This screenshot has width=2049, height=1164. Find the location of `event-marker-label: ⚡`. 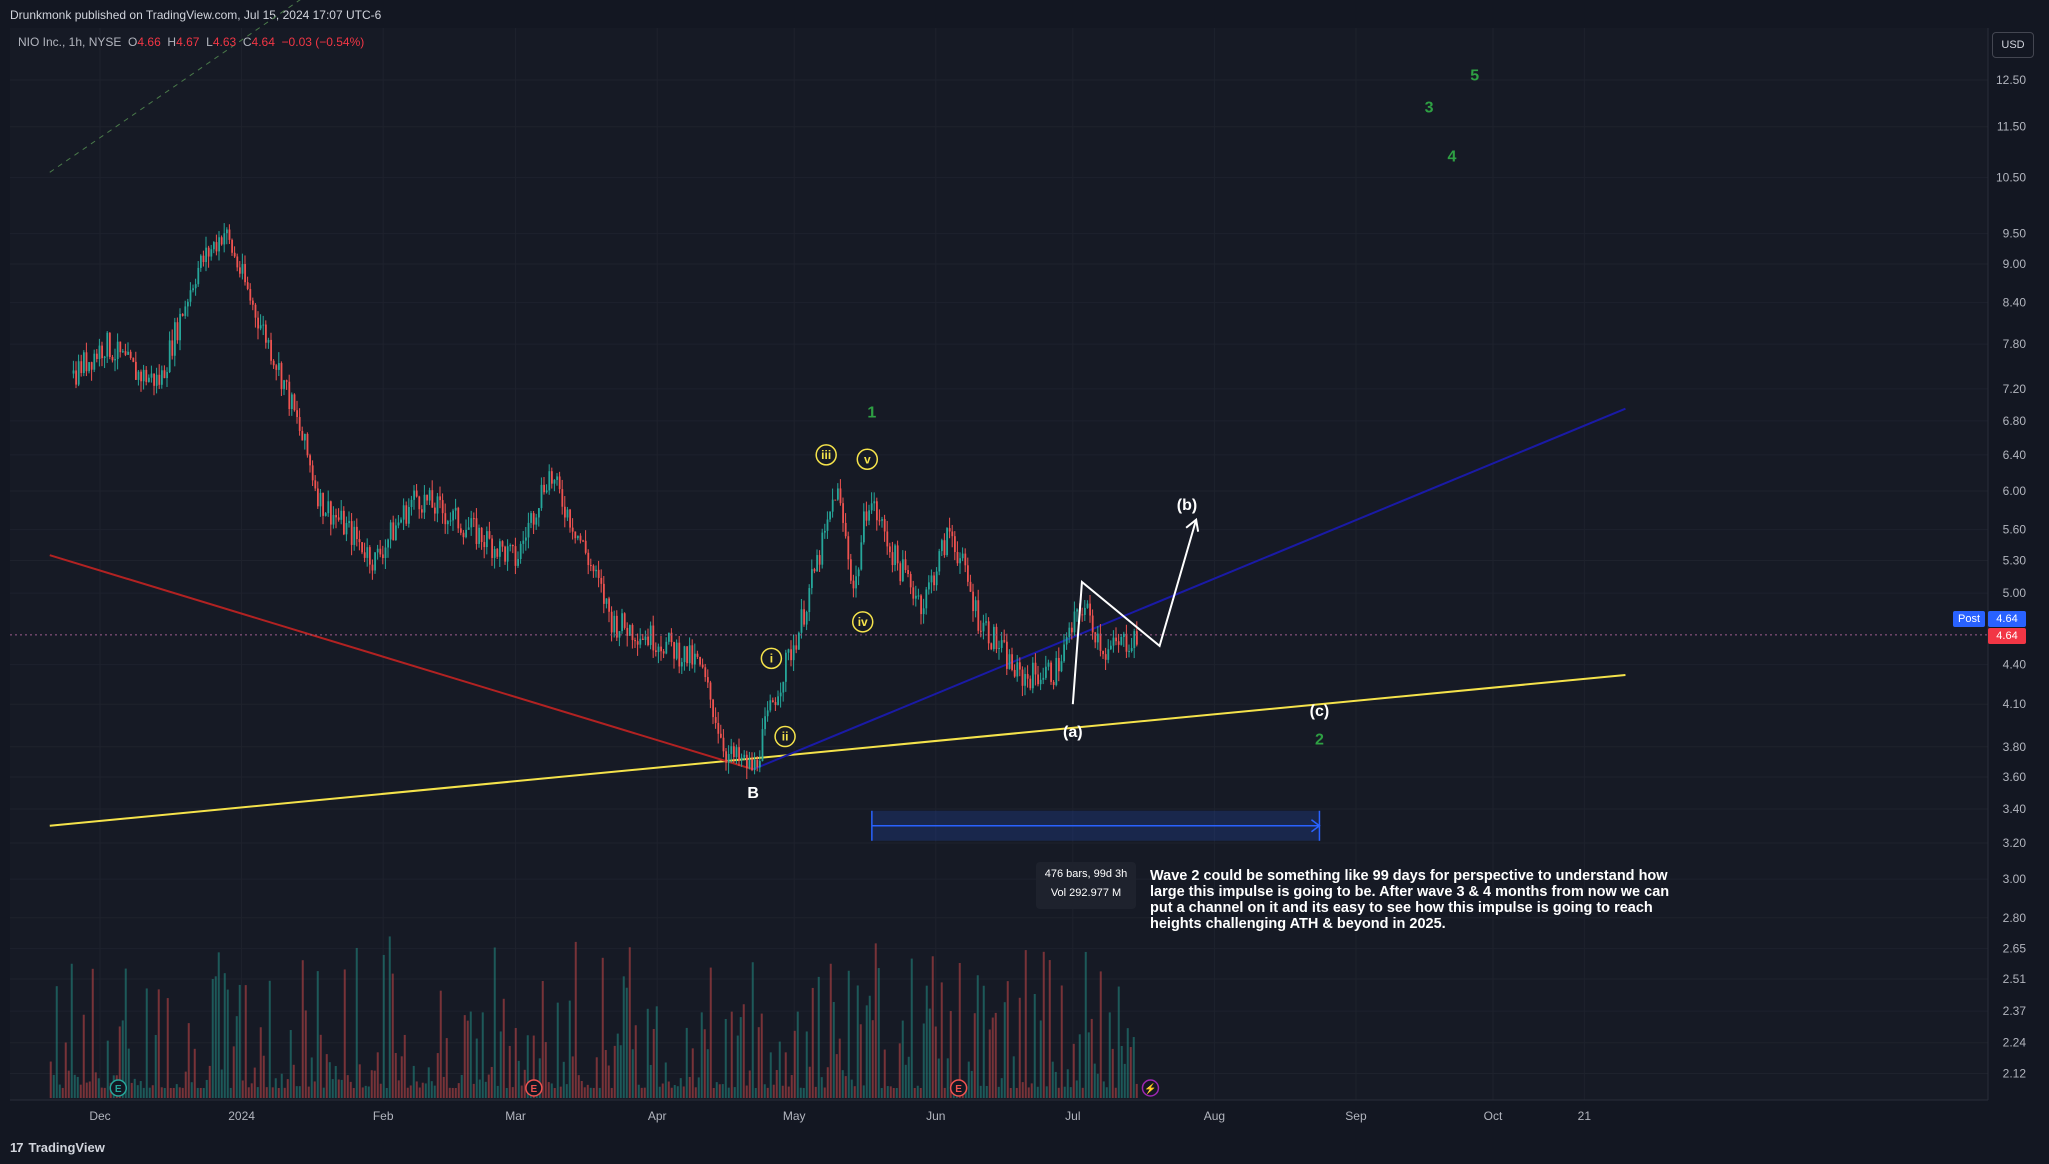

event-marker-label: ⚡ is located at coordinates (1150, 1088).